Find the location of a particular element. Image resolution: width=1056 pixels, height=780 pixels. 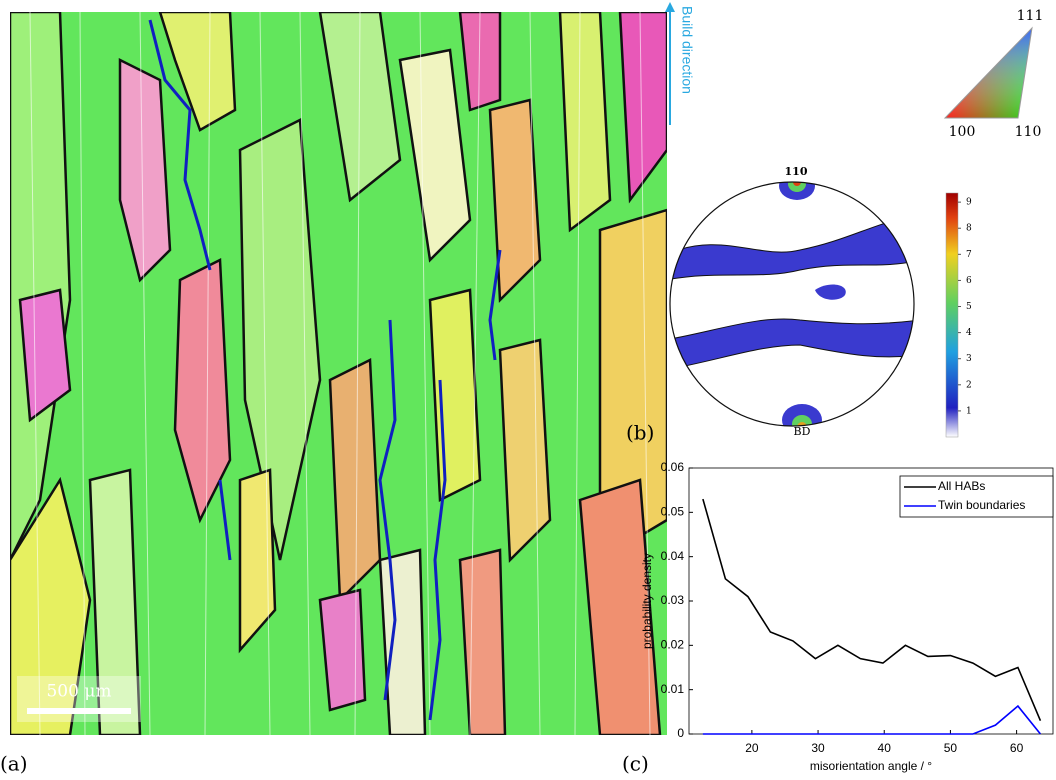

y-tick-label: 0.06 is located at coordinates (673, 467).